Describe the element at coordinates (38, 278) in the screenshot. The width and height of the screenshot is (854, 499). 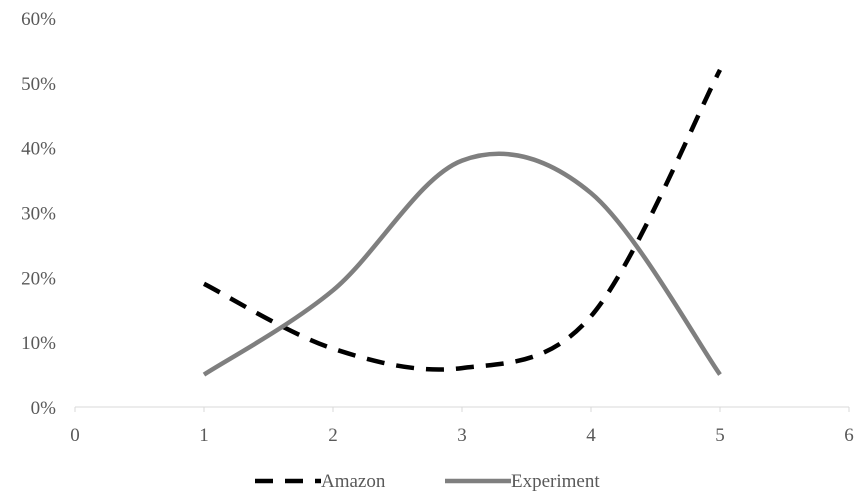
I see `y-tick-label: 20%` at that location.